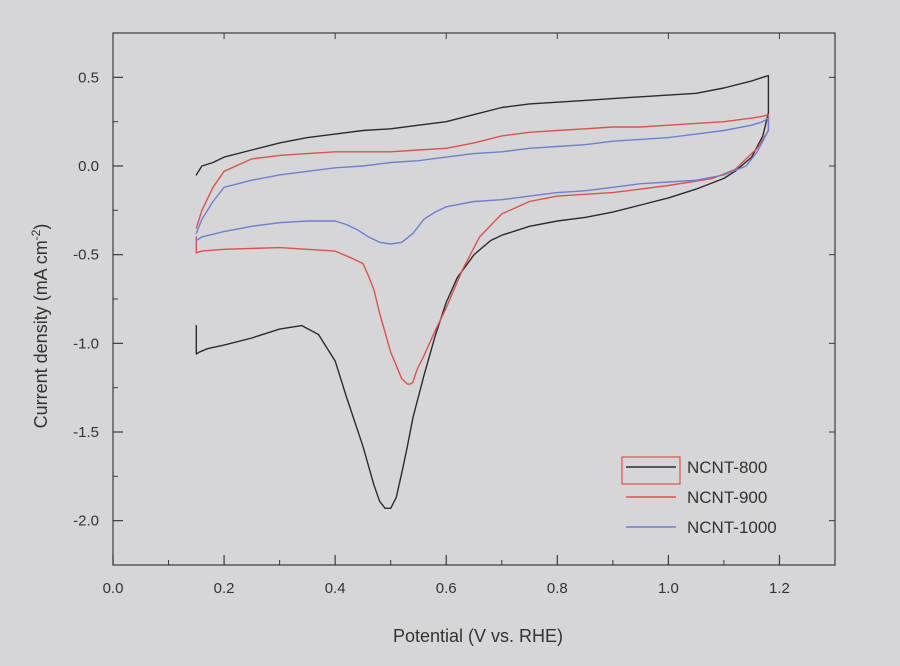 The height and width of the screenshot is (666, 900). What do you see at coordinates (335, 588) in the screenshot?
I see `x-tick-label: 0.4` at bounding box center [335, 588].